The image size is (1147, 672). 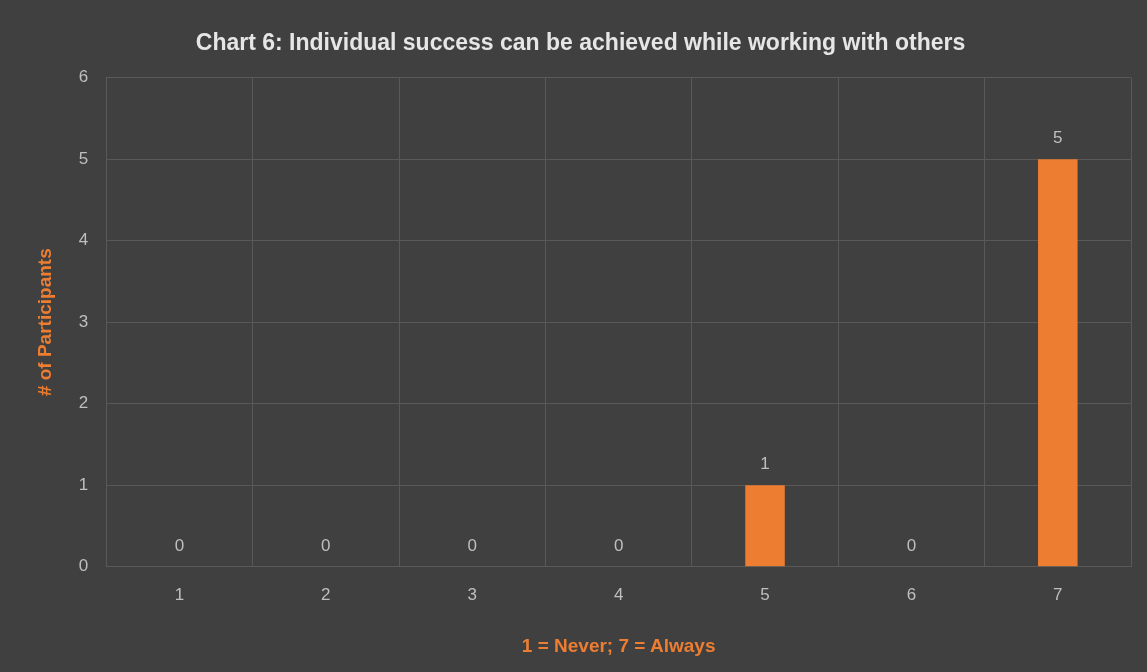 I want to click on y-tick-label: 1, so click(x=83, y=484).